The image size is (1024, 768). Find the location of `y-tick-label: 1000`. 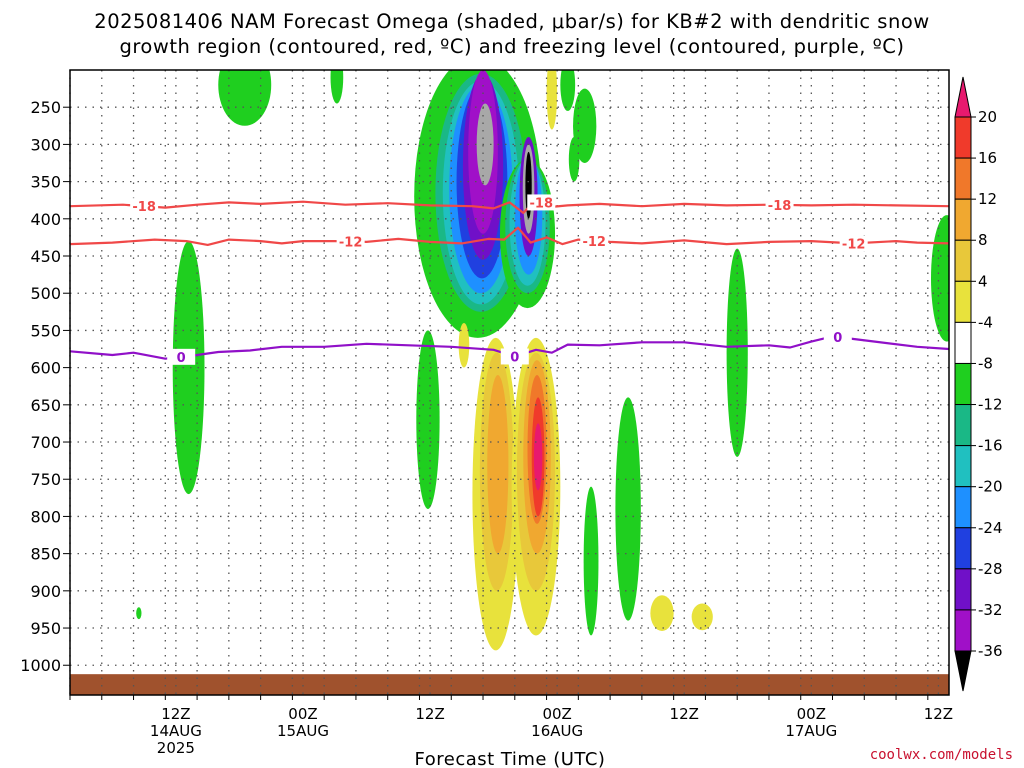

y-tick-label: 1000 is located at coordinates (40, 665).